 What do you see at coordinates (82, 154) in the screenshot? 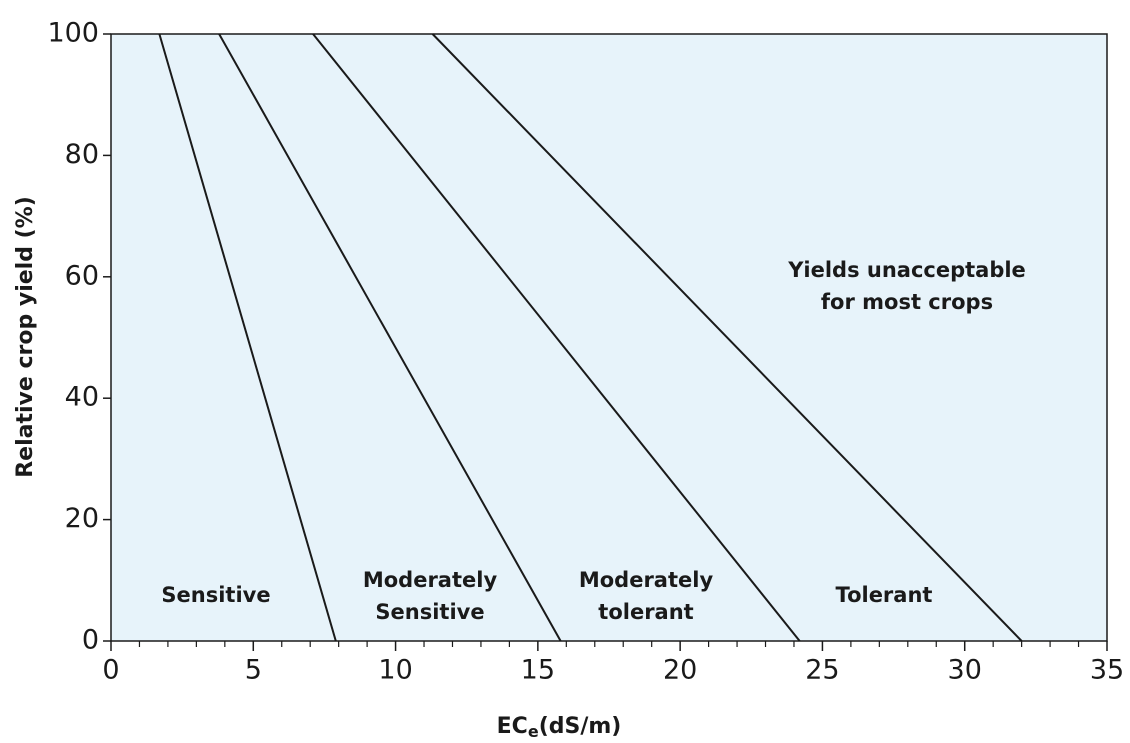
I see `y-tick-label: 80` at bounding box center [82, 154].